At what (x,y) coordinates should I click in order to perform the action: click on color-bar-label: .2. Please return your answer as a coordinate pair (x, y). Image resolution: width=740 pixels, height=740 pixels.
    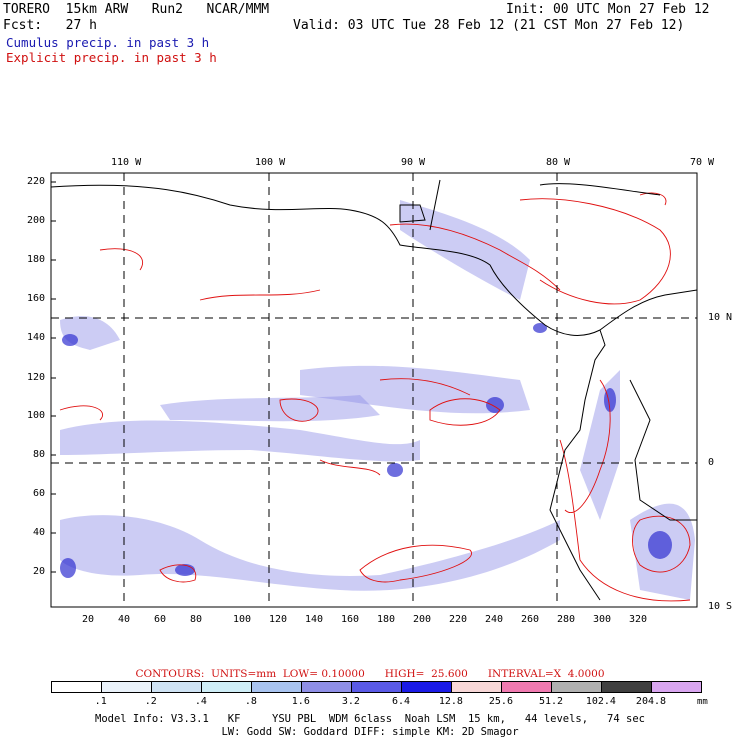
    Looking at the image, I should click on (150, 701).